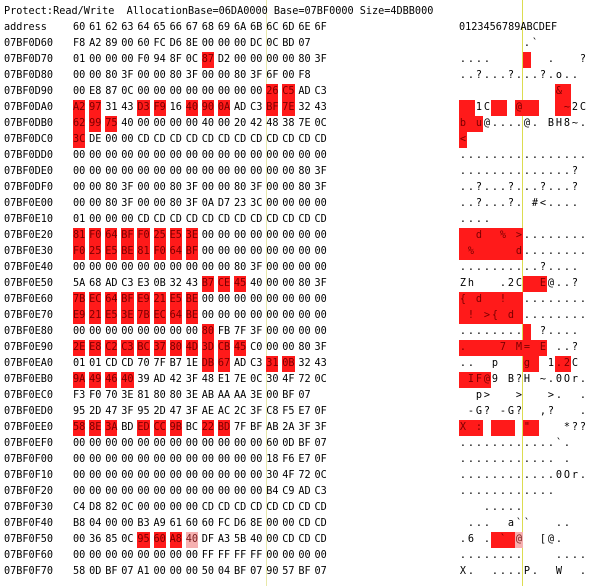 Image resolution: width=603 pixels, height=586 pixels. I want to click on hex-byte: 39, so click(143, 379).